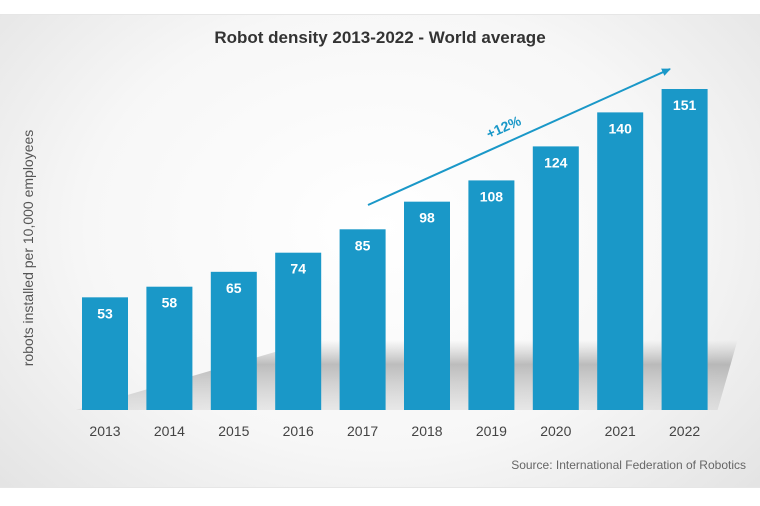  What do you see at coordinates (169, 431) in the screenshot?
I see `x-tick-label-2014: 2014` at bounding box center [169, 431].